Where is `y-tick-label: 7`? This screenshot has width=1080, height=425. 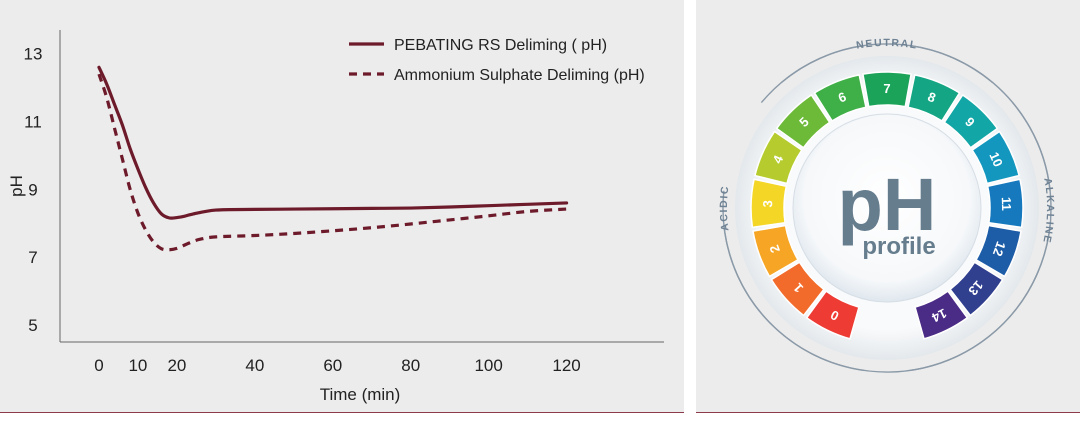
y-tick-label: 7 is located at coordinates (32, 257).